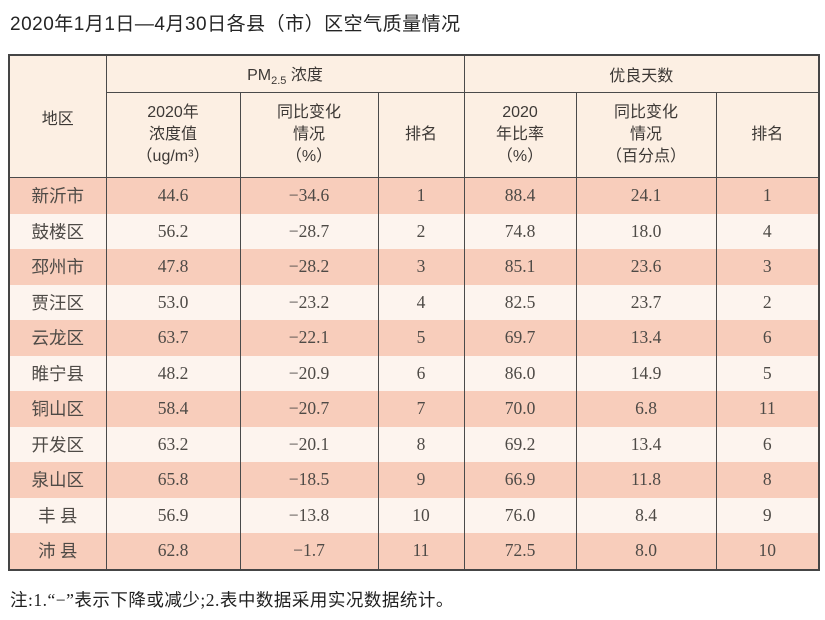  What do you see at coordinates (285, 73) in the screenshot?
I see `pm25-group-header: PM2.5 浓度` at bounding box center [285, 73].